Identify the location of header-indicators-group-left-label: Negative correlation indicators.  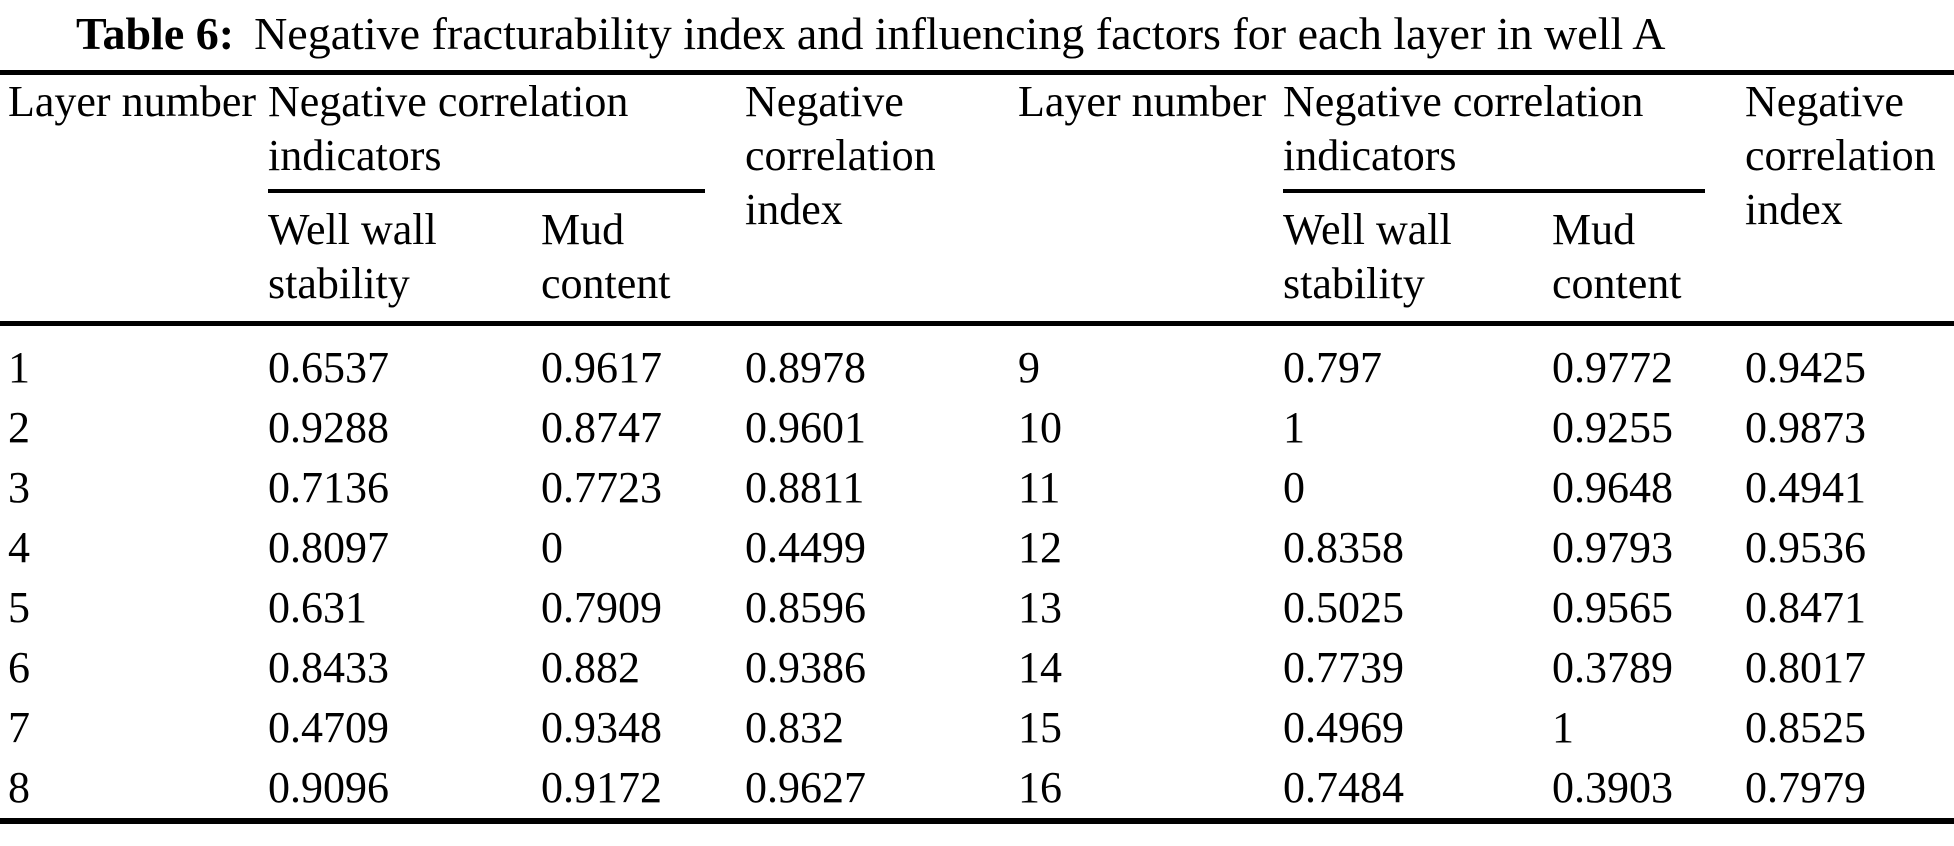
(448, 128).